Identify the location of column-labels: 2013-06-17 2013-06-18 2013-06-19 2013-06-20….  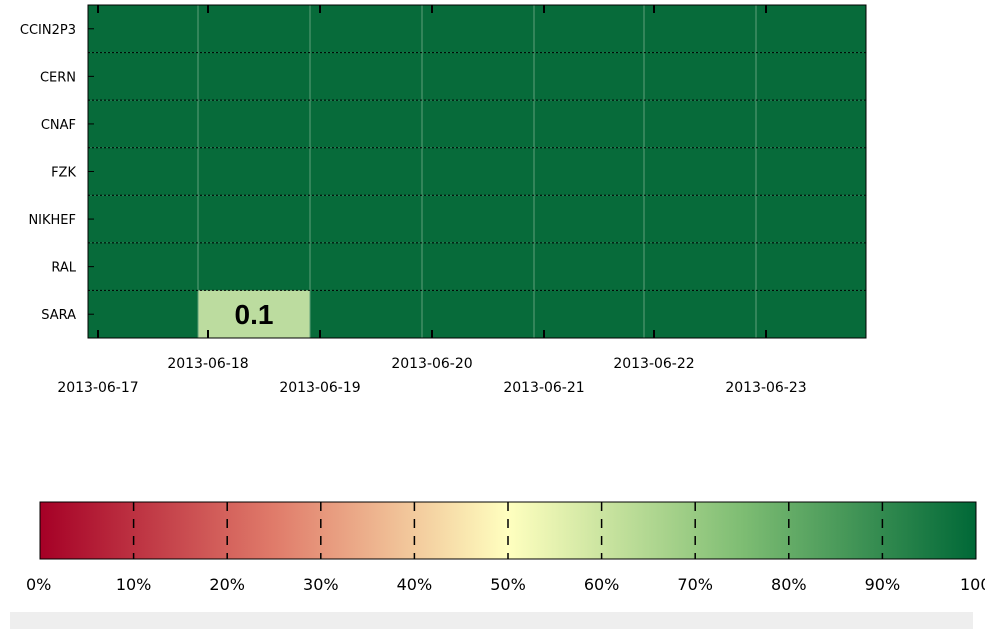
(431, 376).